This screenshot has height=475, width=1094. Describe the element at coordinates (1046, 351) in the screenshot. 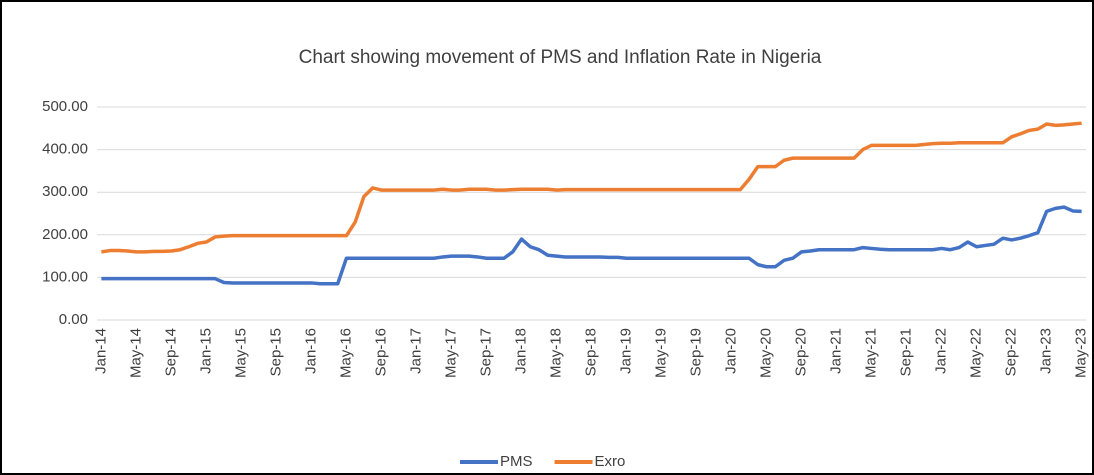

I see `x-tick-label: Jan-23` at that location.